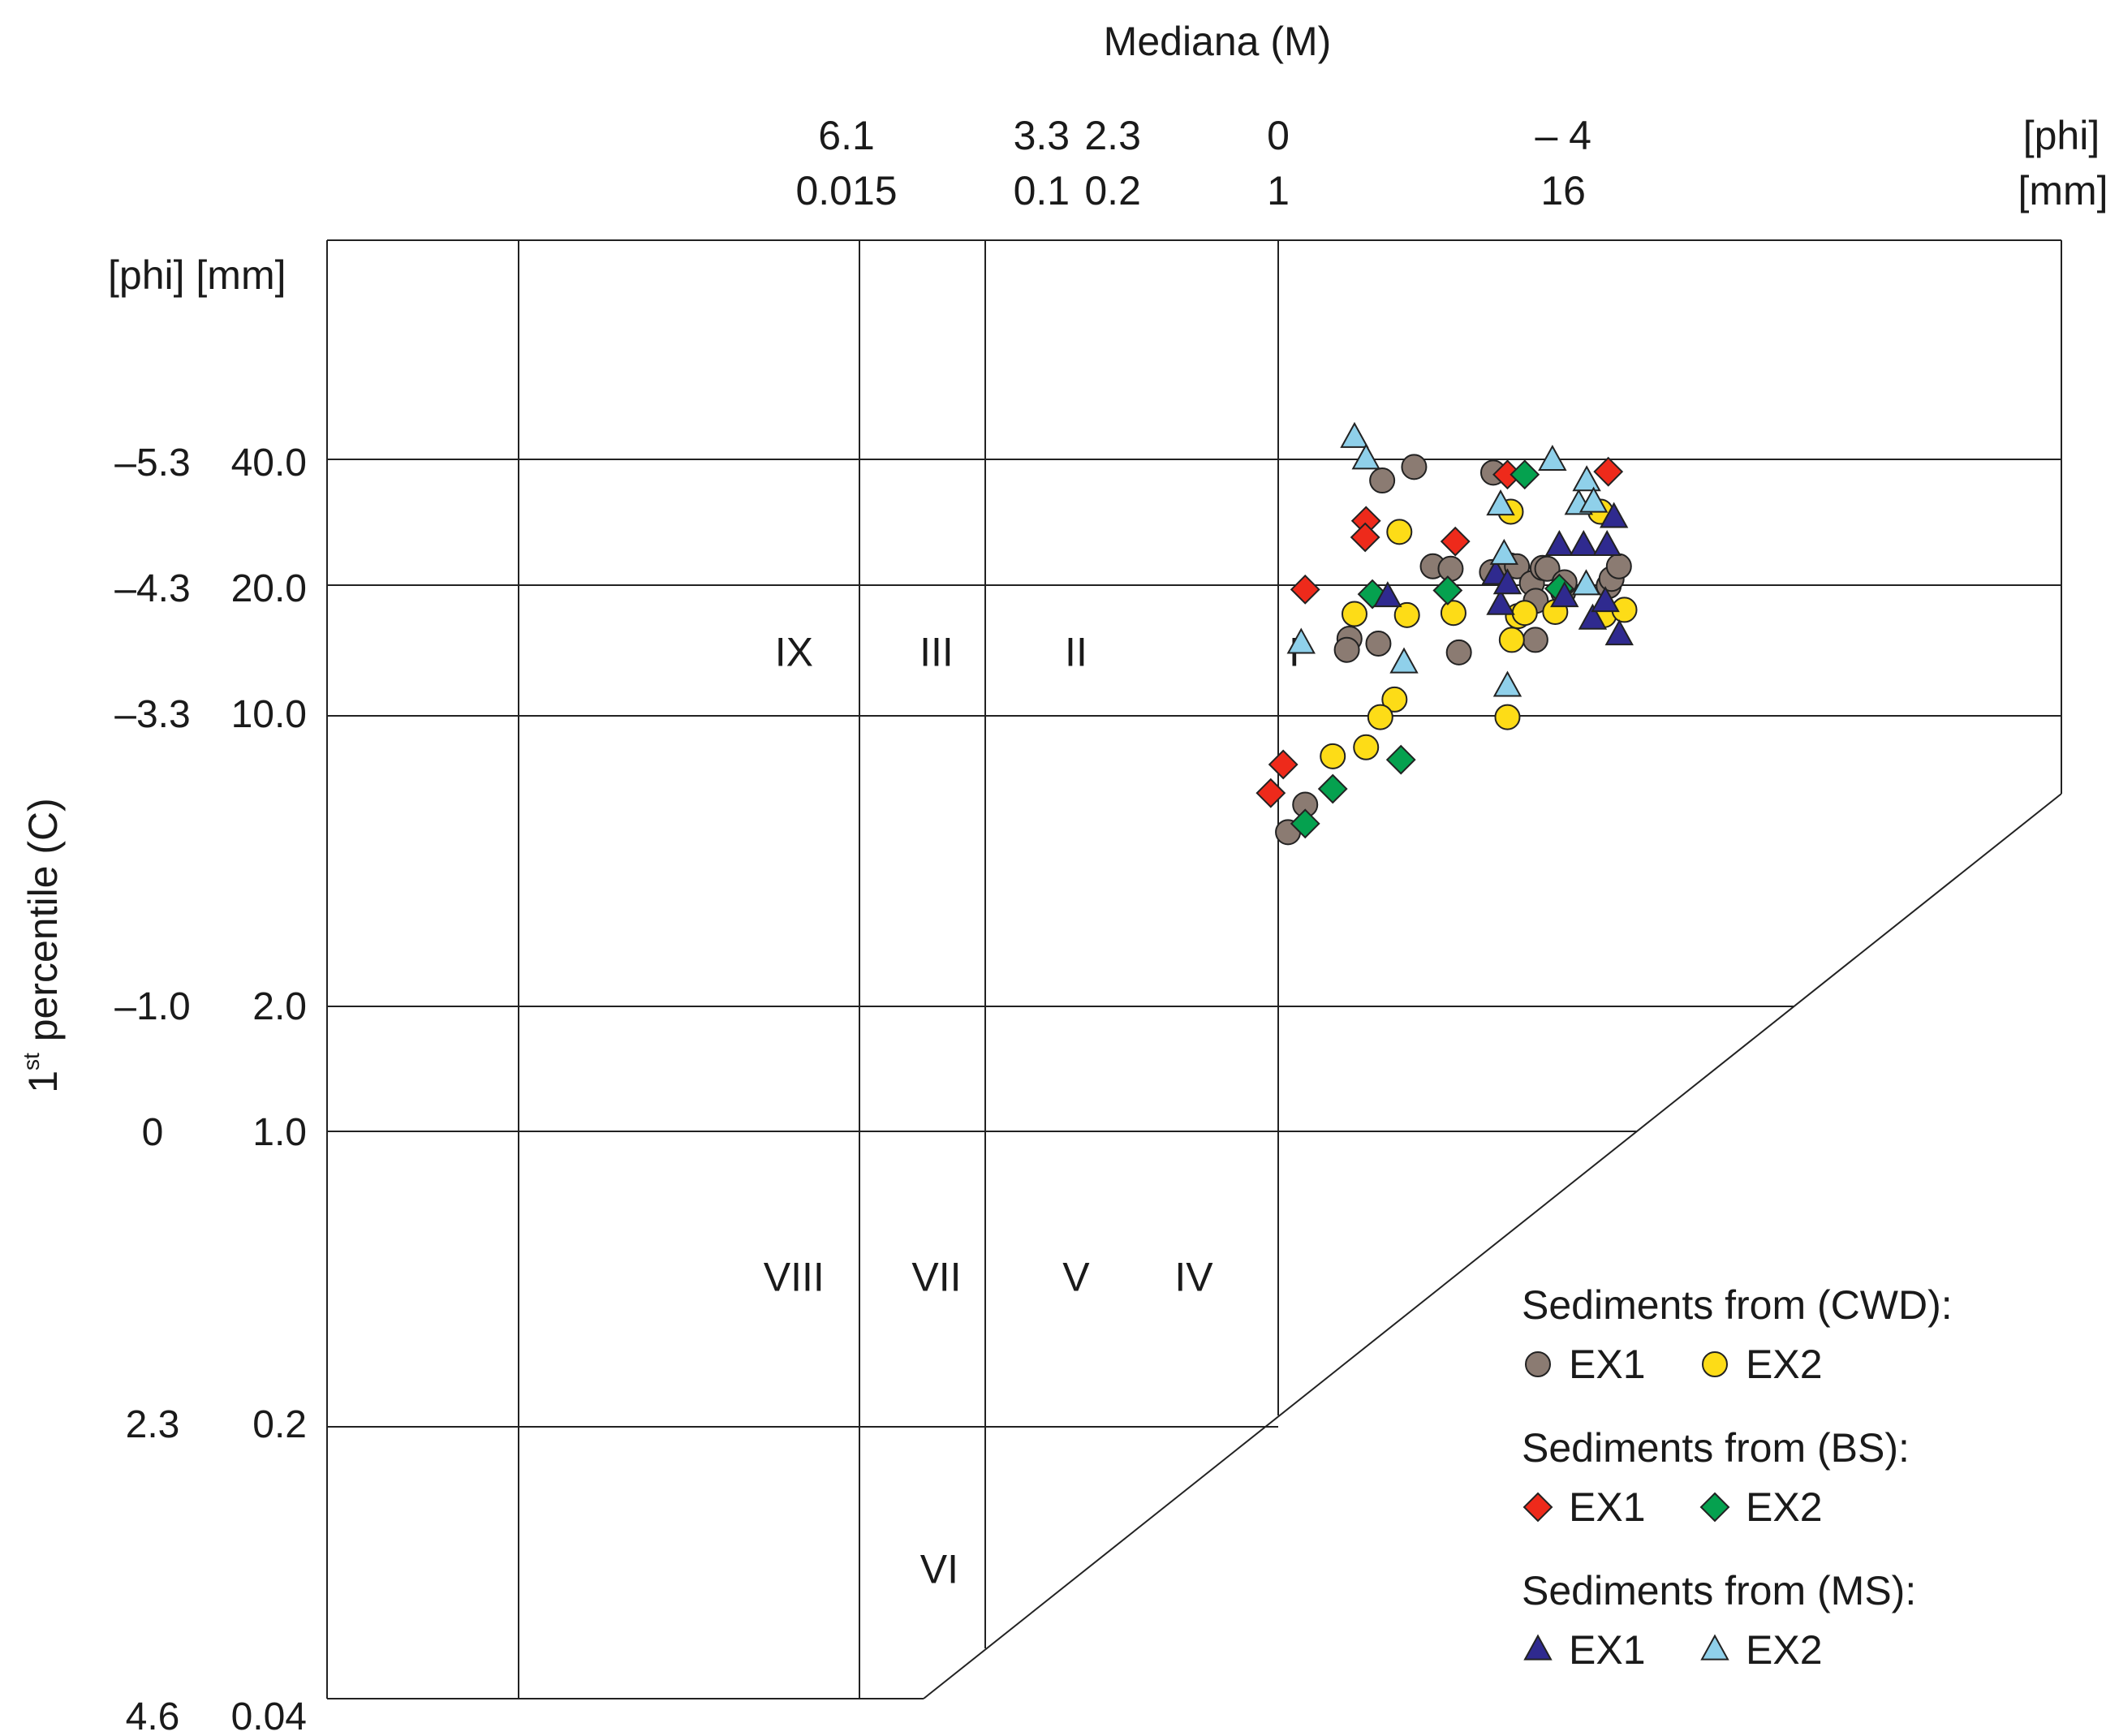 The image size is (2119, 1736). I want to click on x-unit-phi: [phi], so click(2061, 135).